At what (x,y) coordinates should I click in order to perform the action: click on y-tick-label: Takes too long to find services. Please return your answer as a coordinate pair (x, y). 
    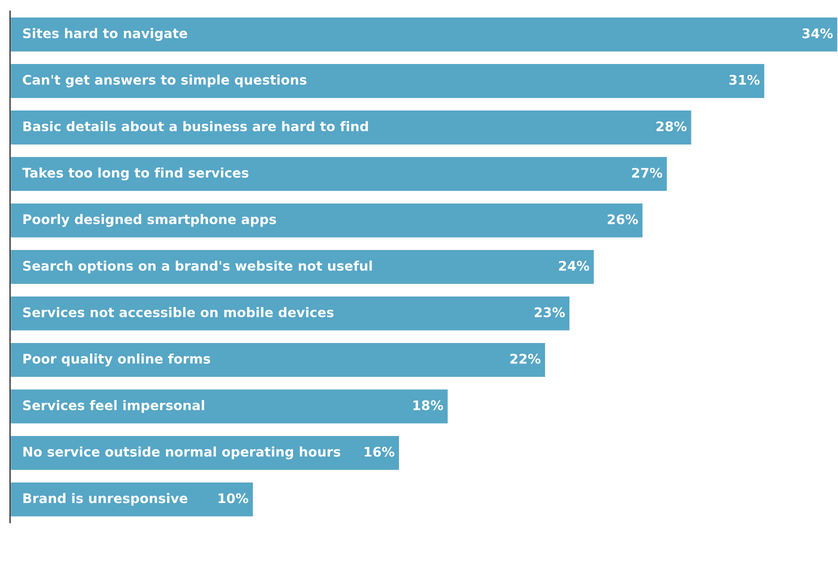
    Looking at the image, I should click on (135, 174).